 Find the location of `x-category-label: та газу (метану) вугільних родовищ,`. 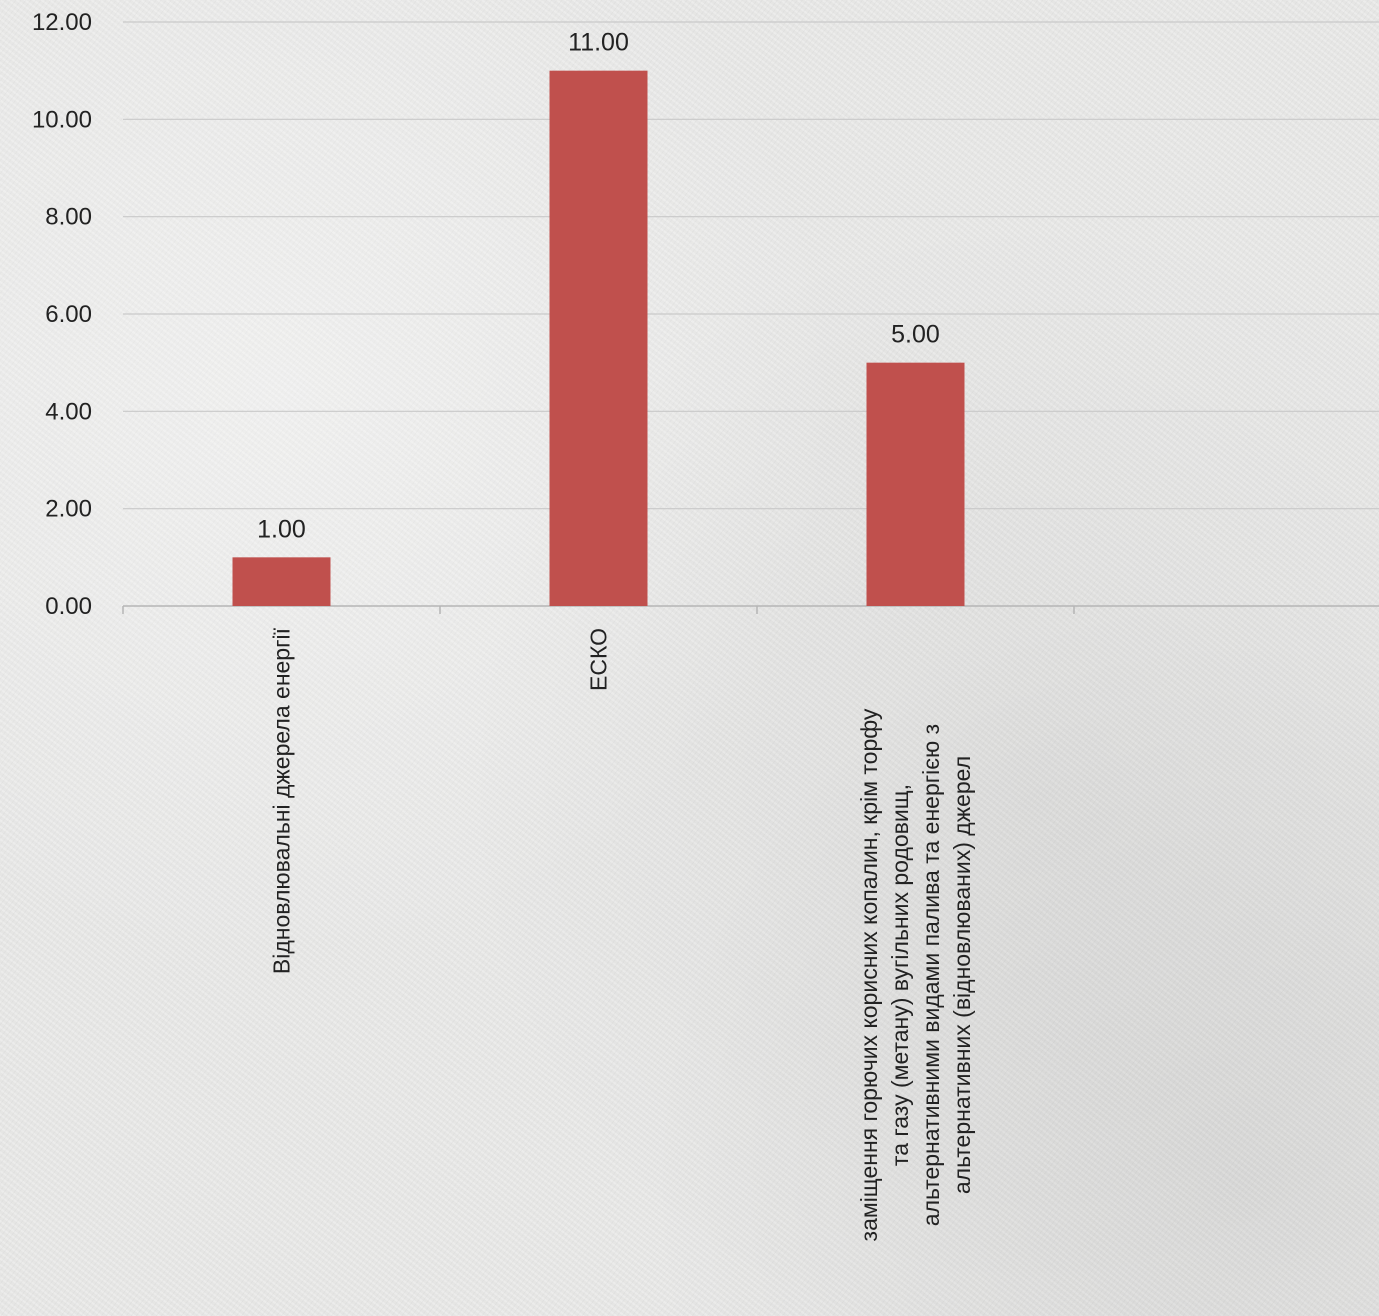

x-category-label: та газу (метану) вугільних родовищ, is located at coordinates (900, 975).